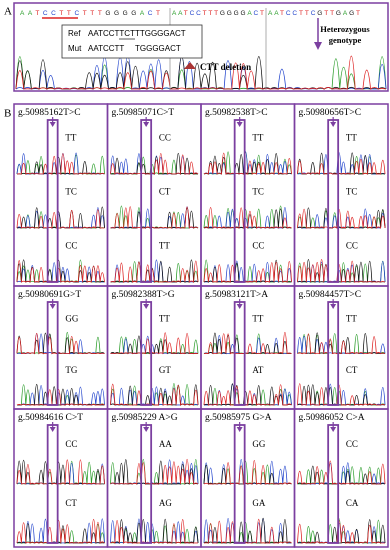  What do you see at coordinates (49, 113) in the screenshot?
I see `cell-title: g.50985162T>C` at bounding box center [49, 113].